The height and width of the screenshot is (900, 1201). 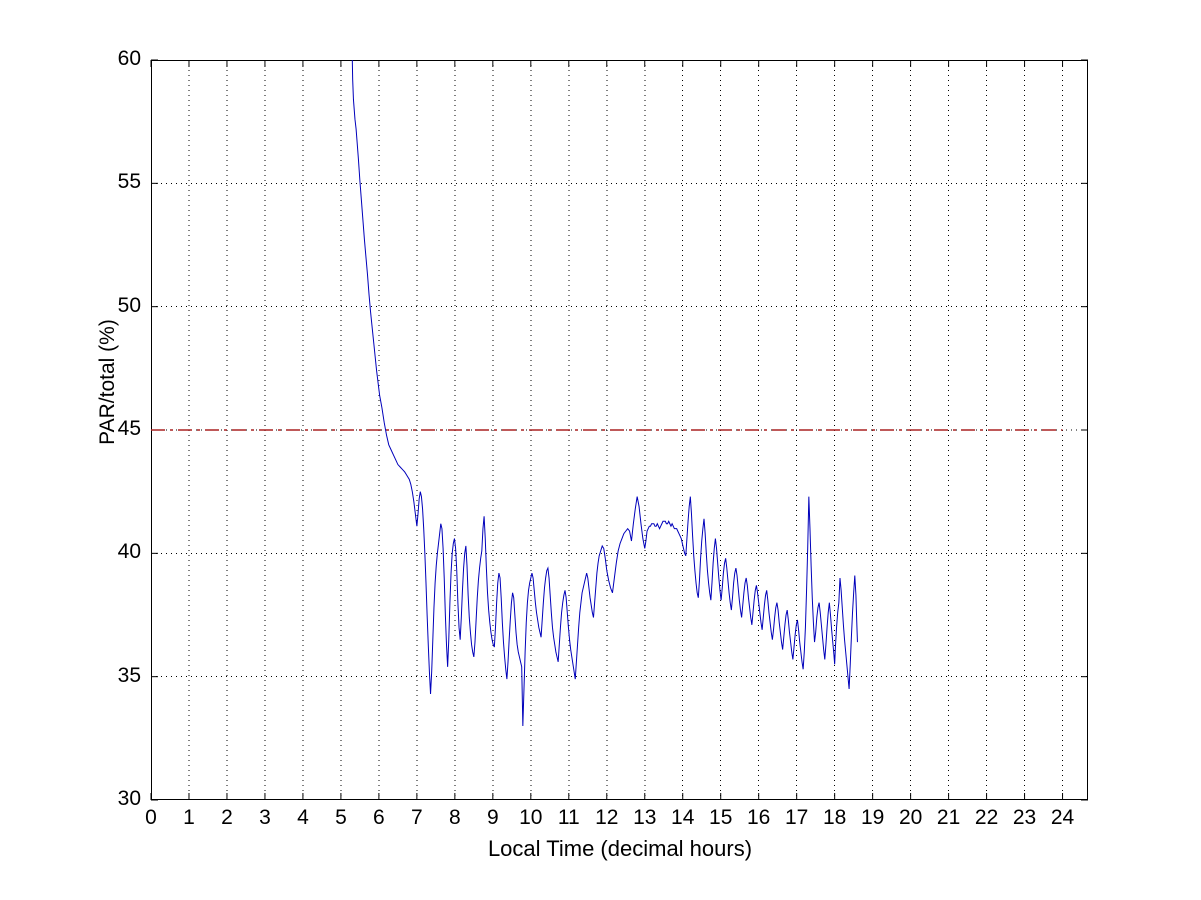 I want to click on x-axis-title: Local Time (decimal hours), so click(x=620, y=848).